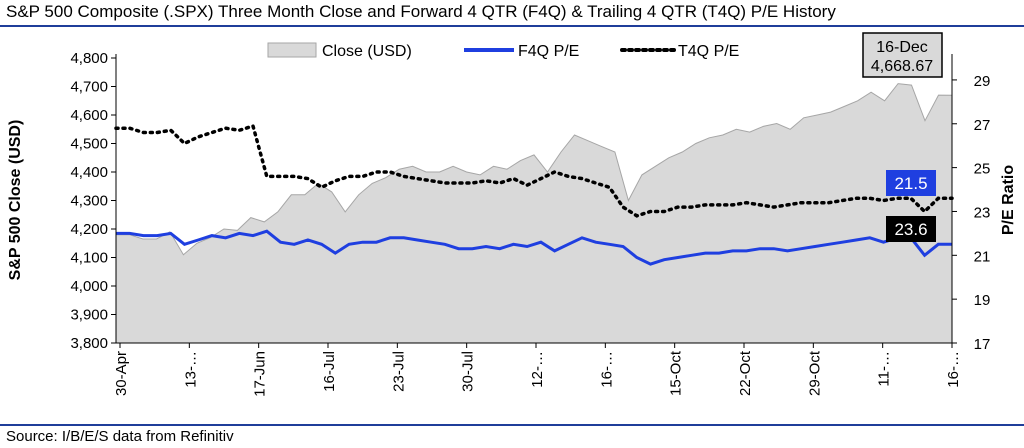 The height and width of the screenshot is (448, 1024). What do you see at coordinates (548, 51) in the screenshot?
I see `legend-f4q-label: F4Q P/E` at bounding box center [548, 51].